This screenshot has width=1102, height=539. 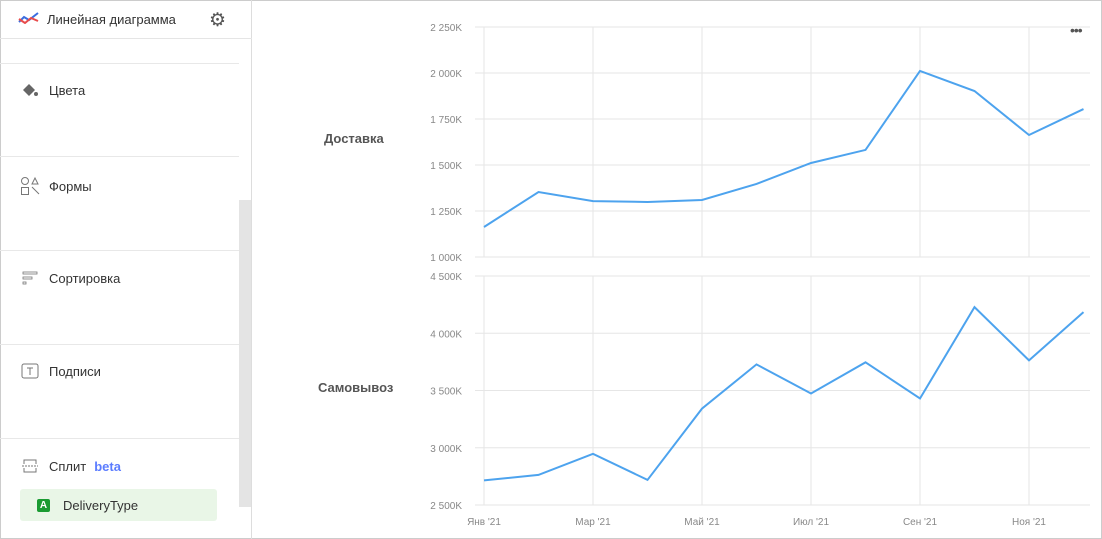 I want to click on text-label-icon, so click(x=30, y=371).